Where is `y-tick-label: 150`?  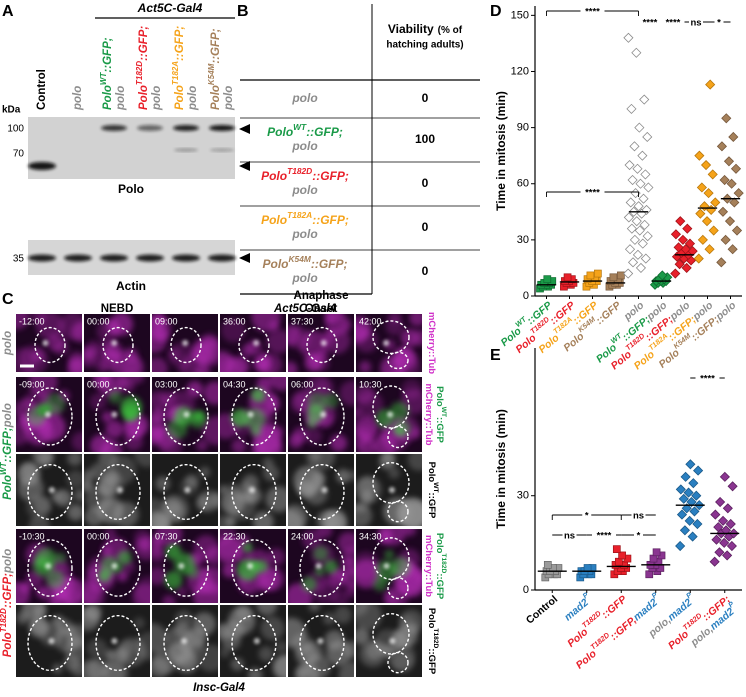 y-tick-label: 150 is located at coordinates (520, 15).